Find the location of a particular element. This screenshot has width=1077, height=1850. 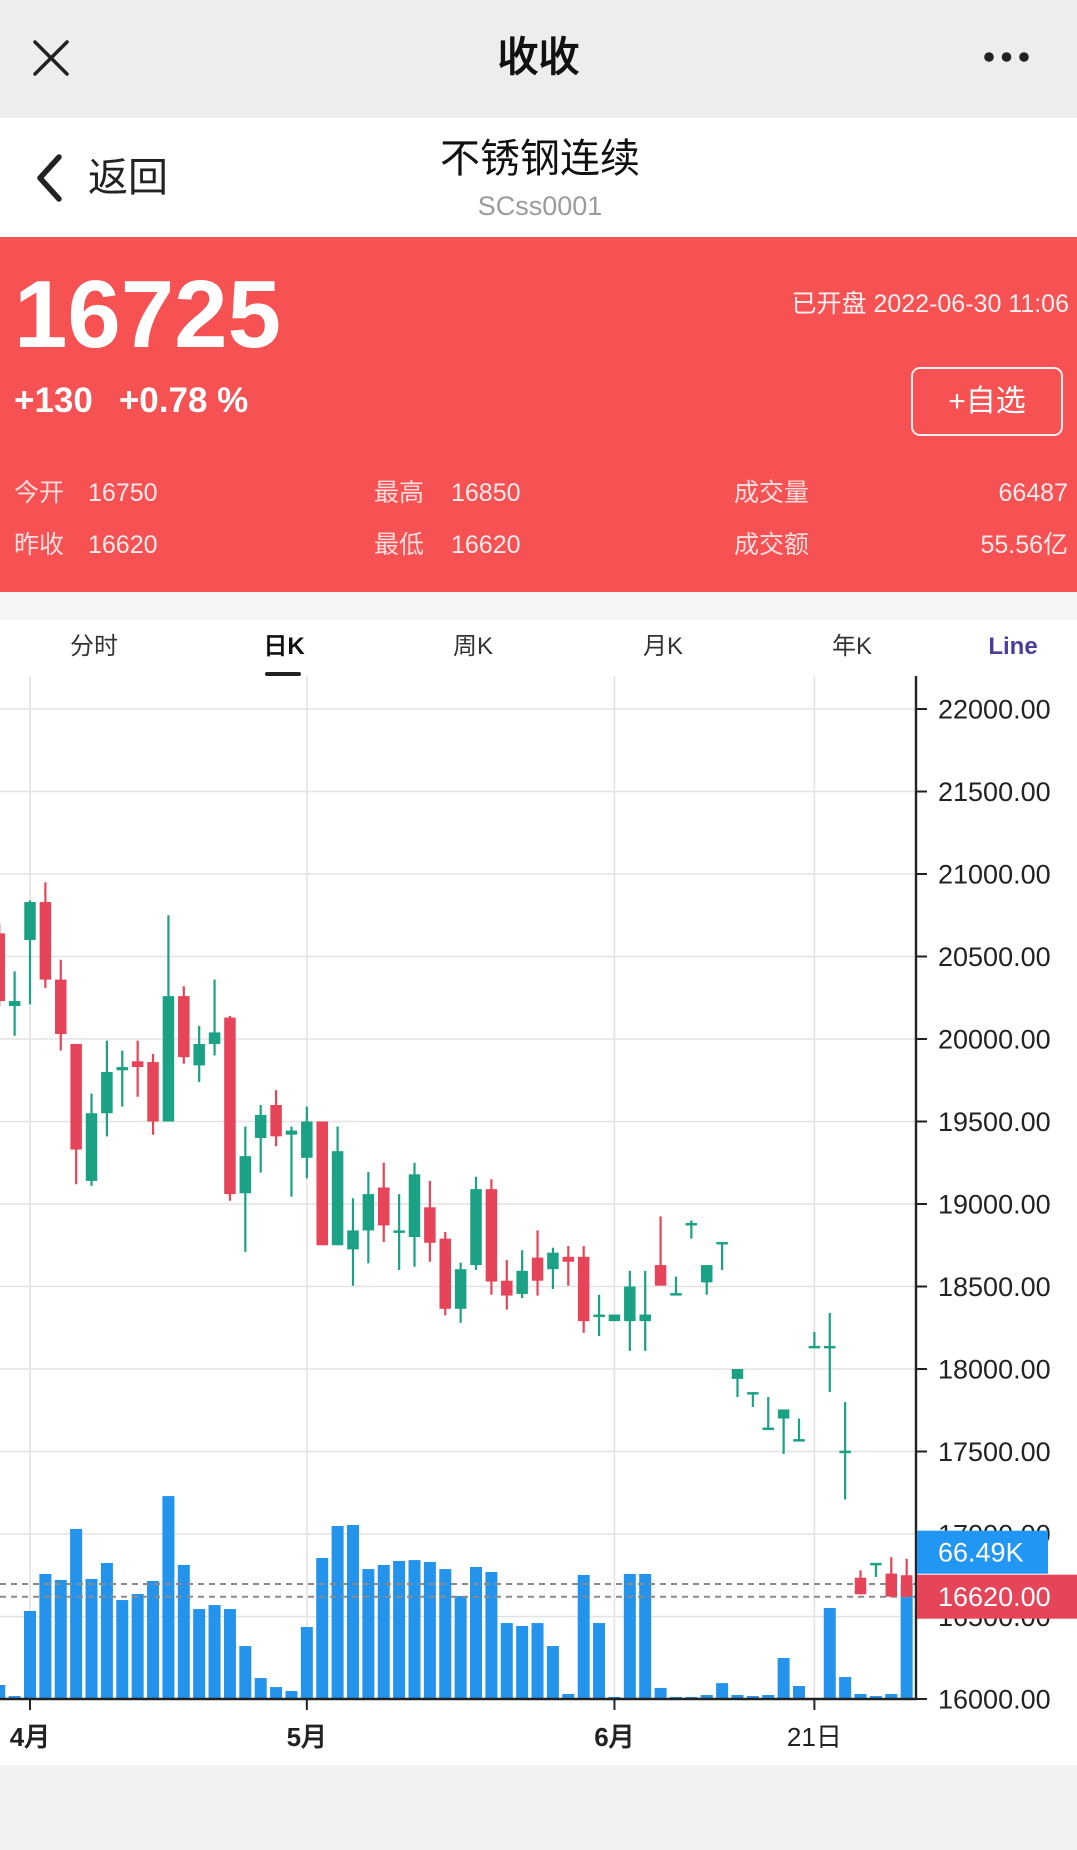

price-axis-label: 20500.00 is located at coordinates (994, 957).